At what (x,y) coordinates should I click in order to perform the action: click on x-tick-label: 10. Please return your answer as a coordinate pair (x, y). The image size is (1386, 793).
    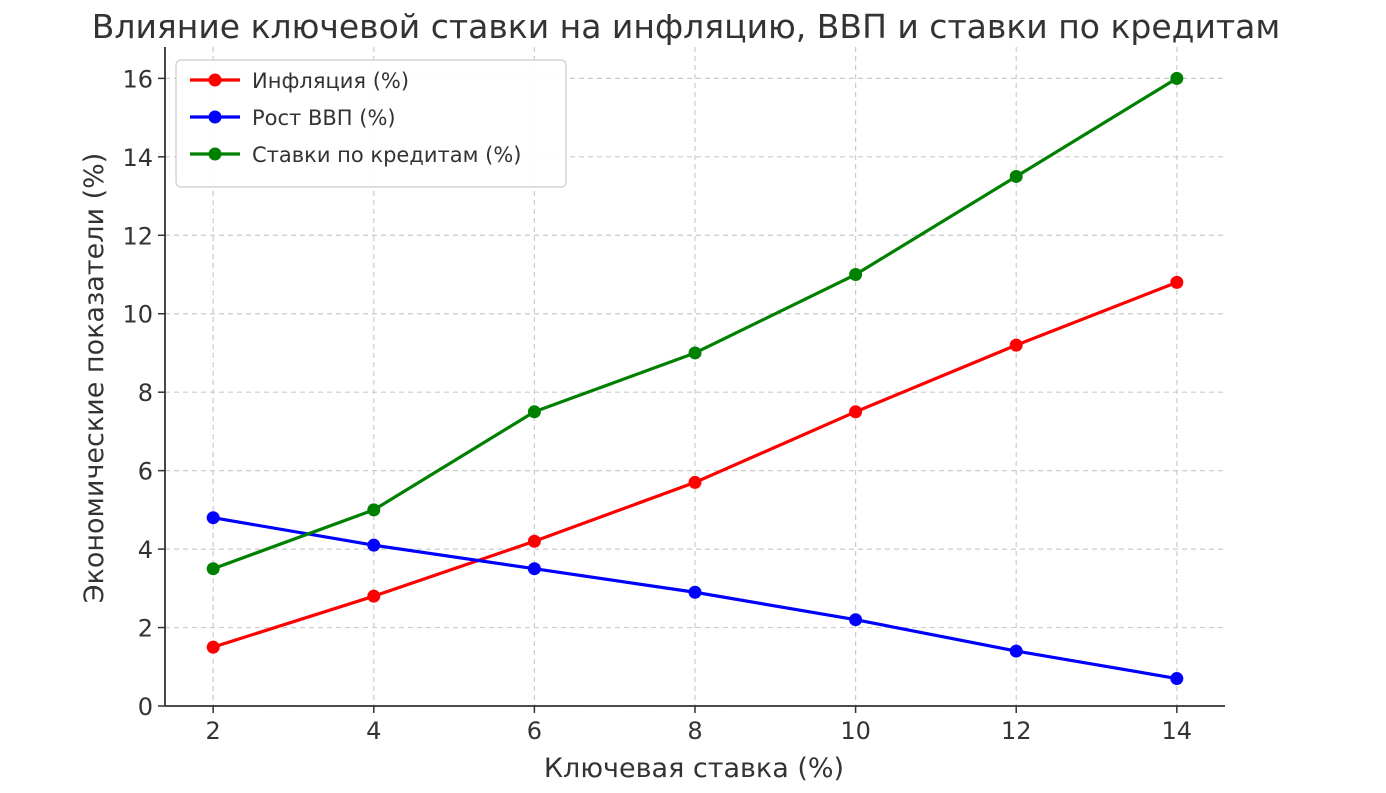
    Looking at the image, I should click on (855, 731).